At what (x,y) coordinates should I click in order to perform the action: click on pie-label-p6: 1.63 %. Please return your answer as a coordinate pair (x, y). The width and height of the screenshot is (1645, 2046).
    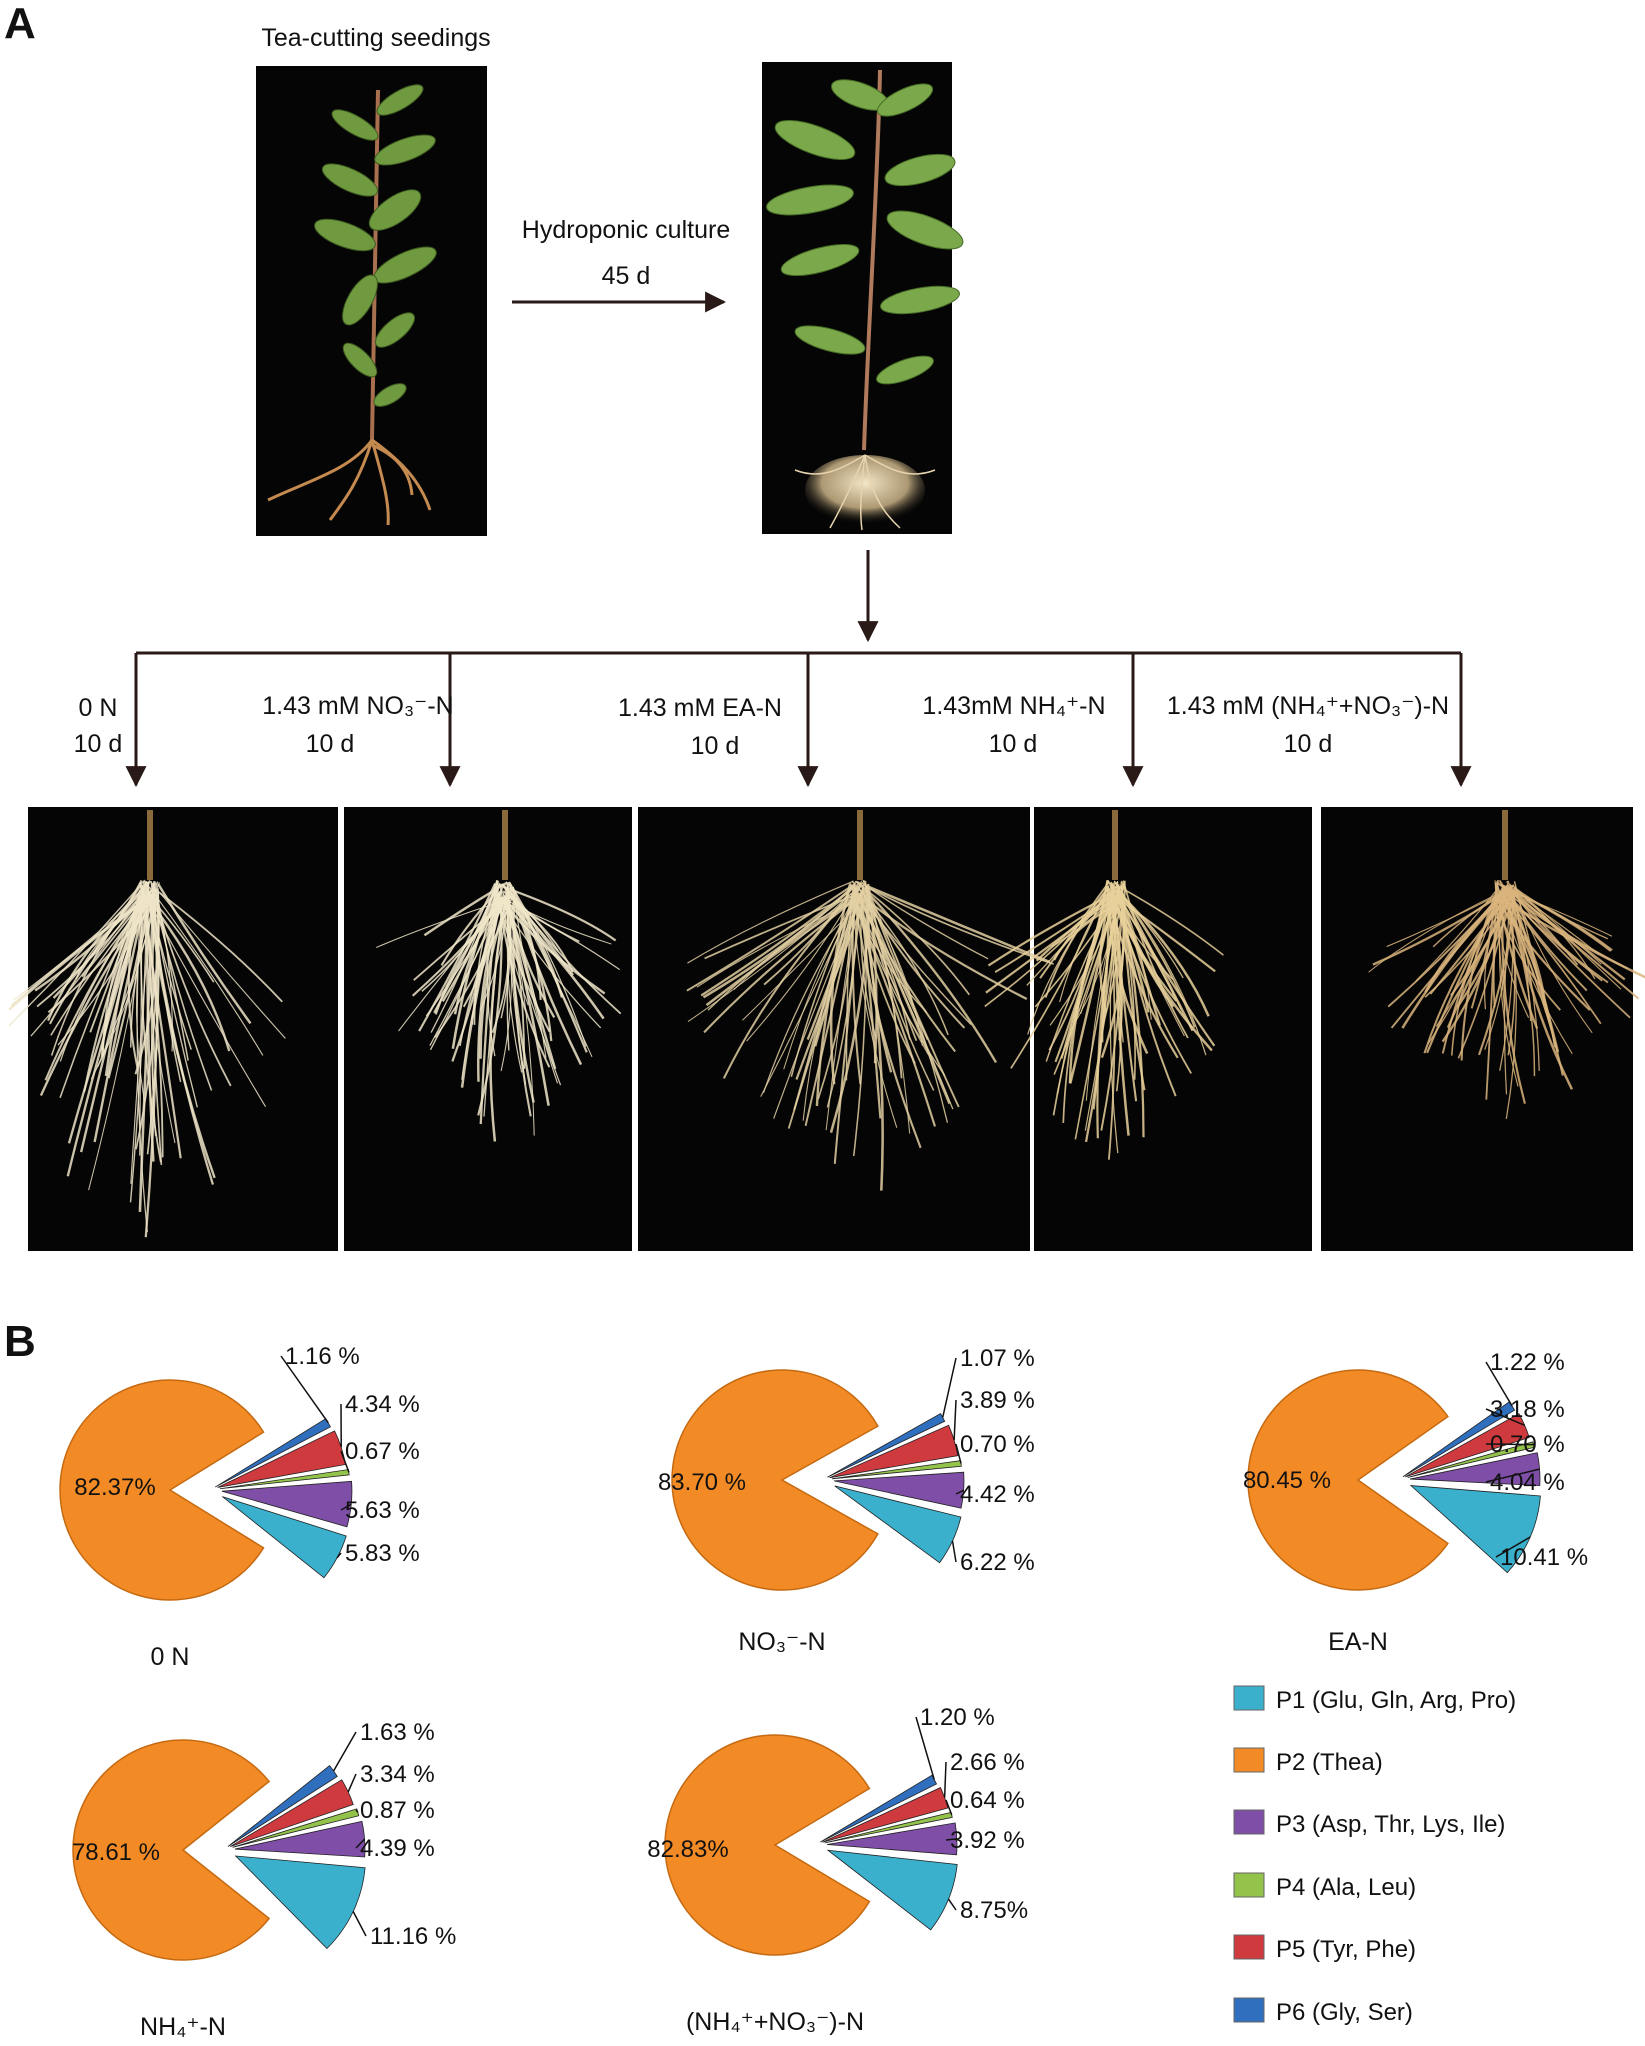
    Looking at the image, I should click on (397, 1732).